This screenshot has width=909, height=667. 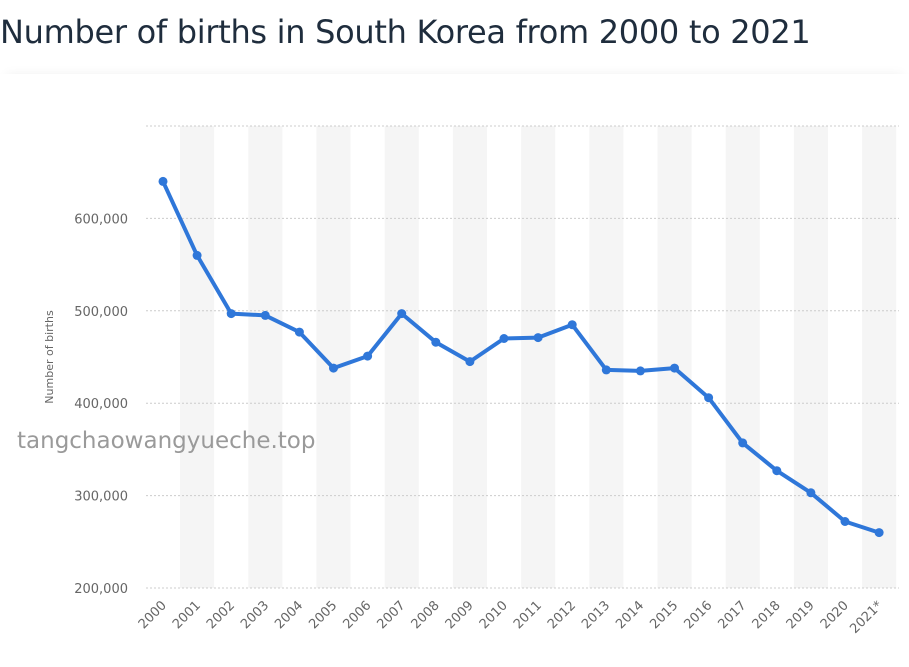 What do you see at coordinates (255, 615) in the screenshot?
I see `x-tick-label: 2003` at bounding box center [255, 615].